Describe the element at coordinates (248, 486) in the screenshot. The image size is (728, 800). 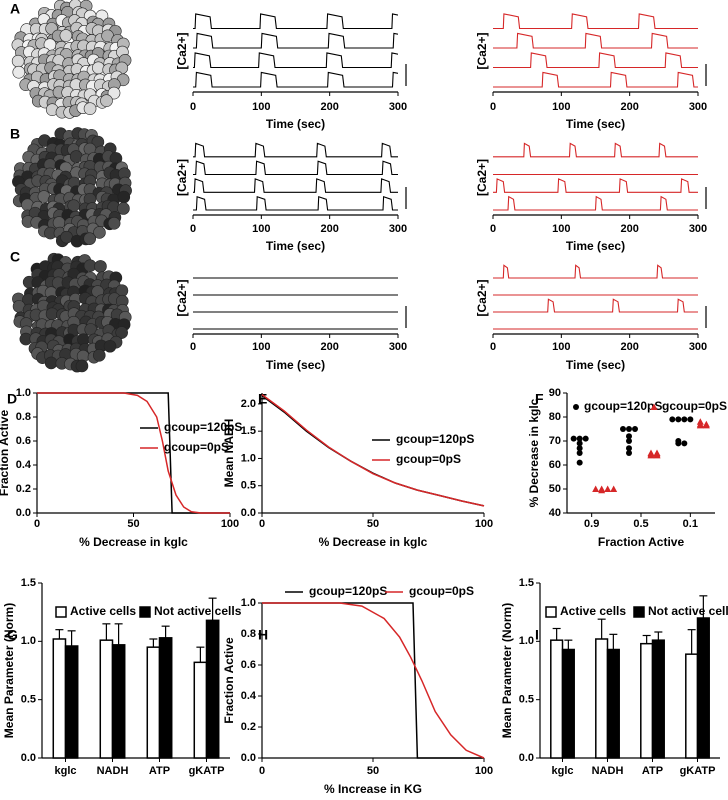
I see `y-tick-label: 0.5` at that location.